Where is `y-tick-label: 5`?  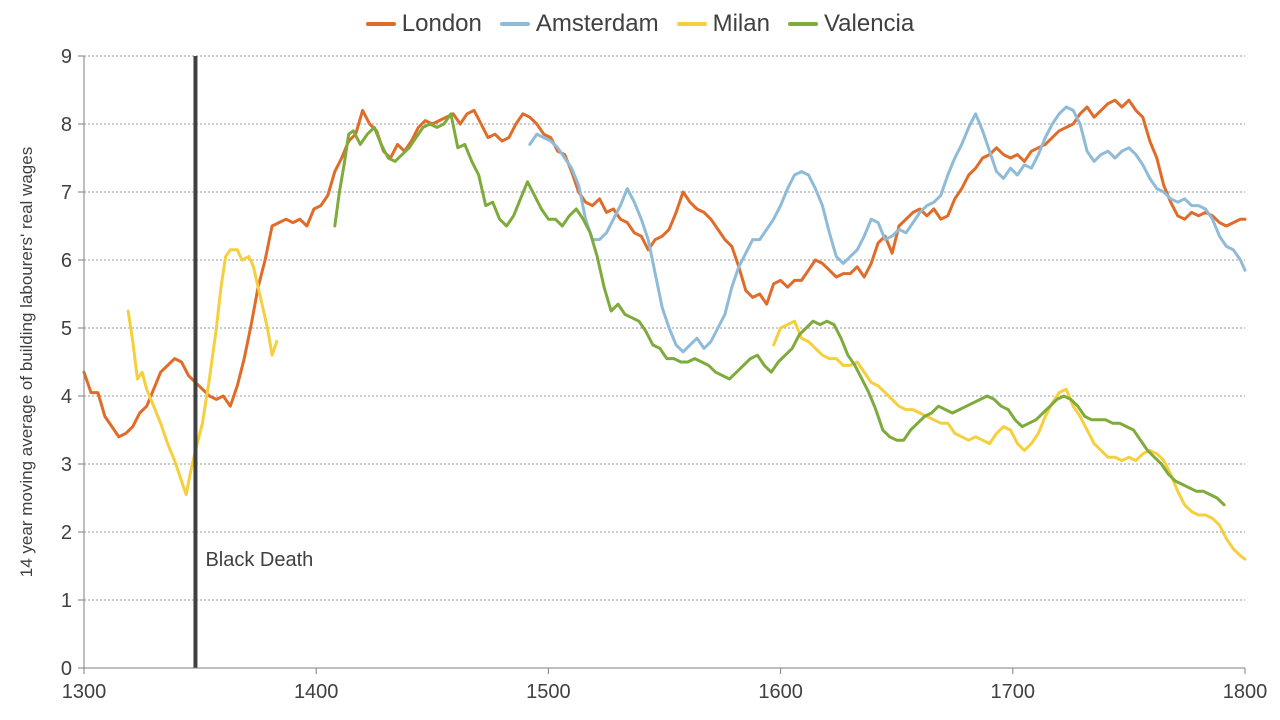
y-tick-label: 5 is located at coordinates (66, 329).